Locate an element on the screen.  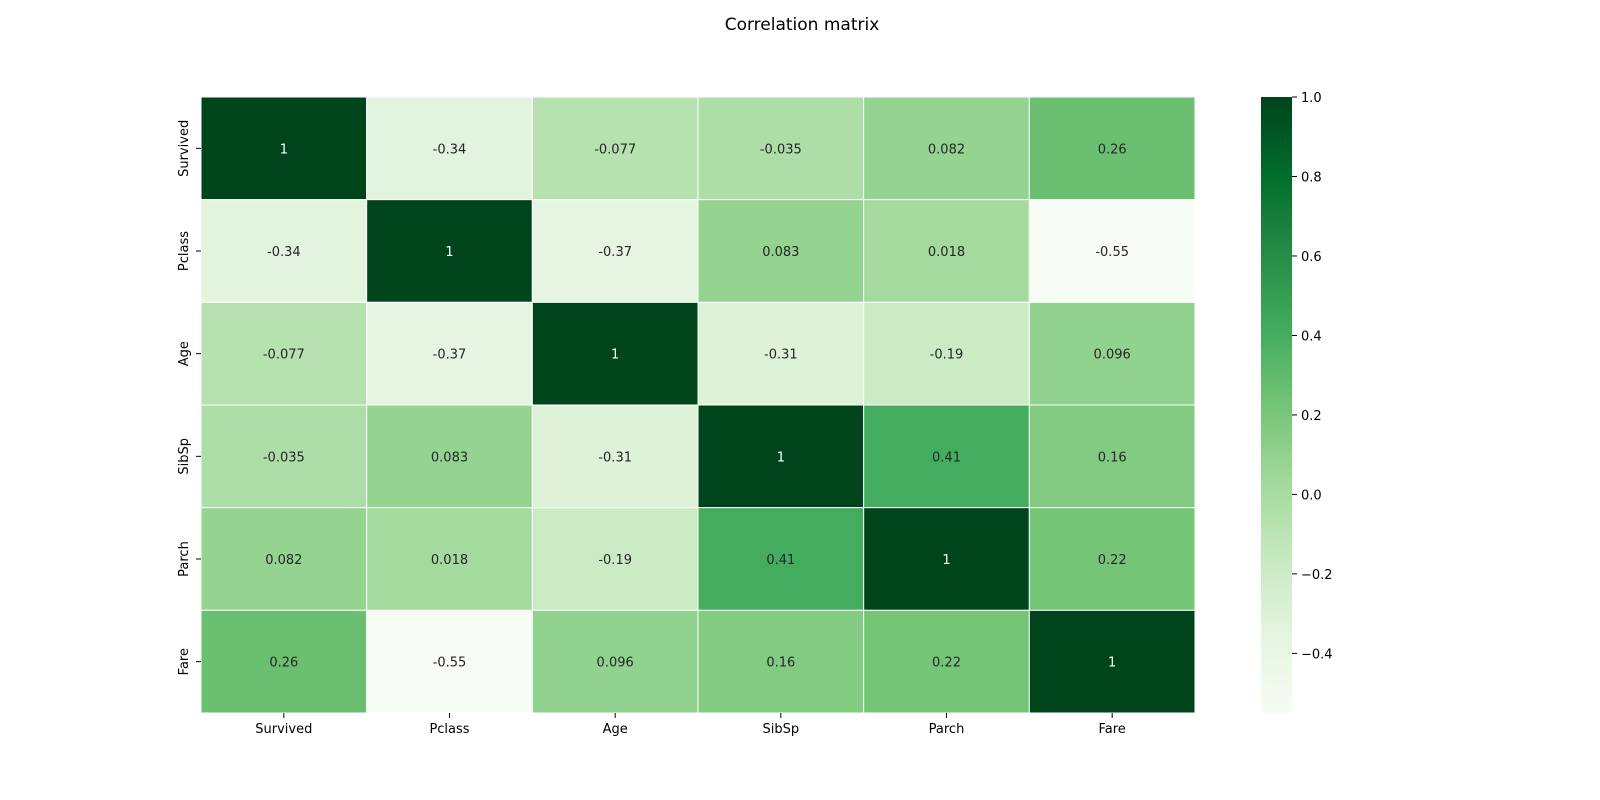
colorbar-tick-label: −0.2 is located at coordinates (1317, 575).